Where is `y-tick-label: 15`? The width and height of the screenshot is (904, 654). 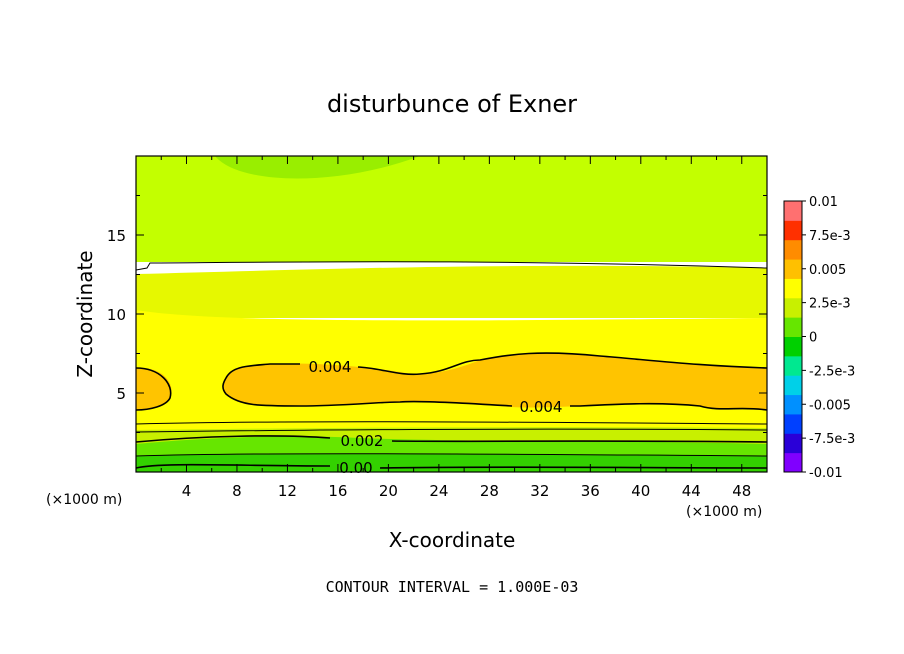 y-tick-label: 15 is located at coordinates (116, 236).